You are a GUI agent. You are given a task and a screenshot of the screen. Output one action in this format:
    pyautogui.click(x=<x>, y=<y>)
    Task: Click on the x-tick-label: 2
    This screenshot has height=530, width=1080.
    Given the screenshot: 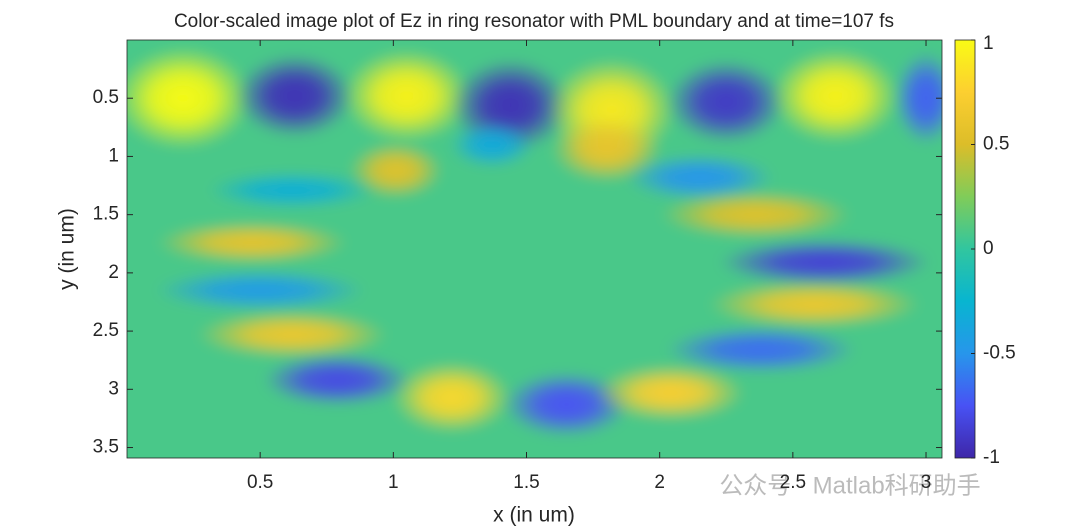 What is the action you would take?
    pyautogui.click(x=659, y=482)
    